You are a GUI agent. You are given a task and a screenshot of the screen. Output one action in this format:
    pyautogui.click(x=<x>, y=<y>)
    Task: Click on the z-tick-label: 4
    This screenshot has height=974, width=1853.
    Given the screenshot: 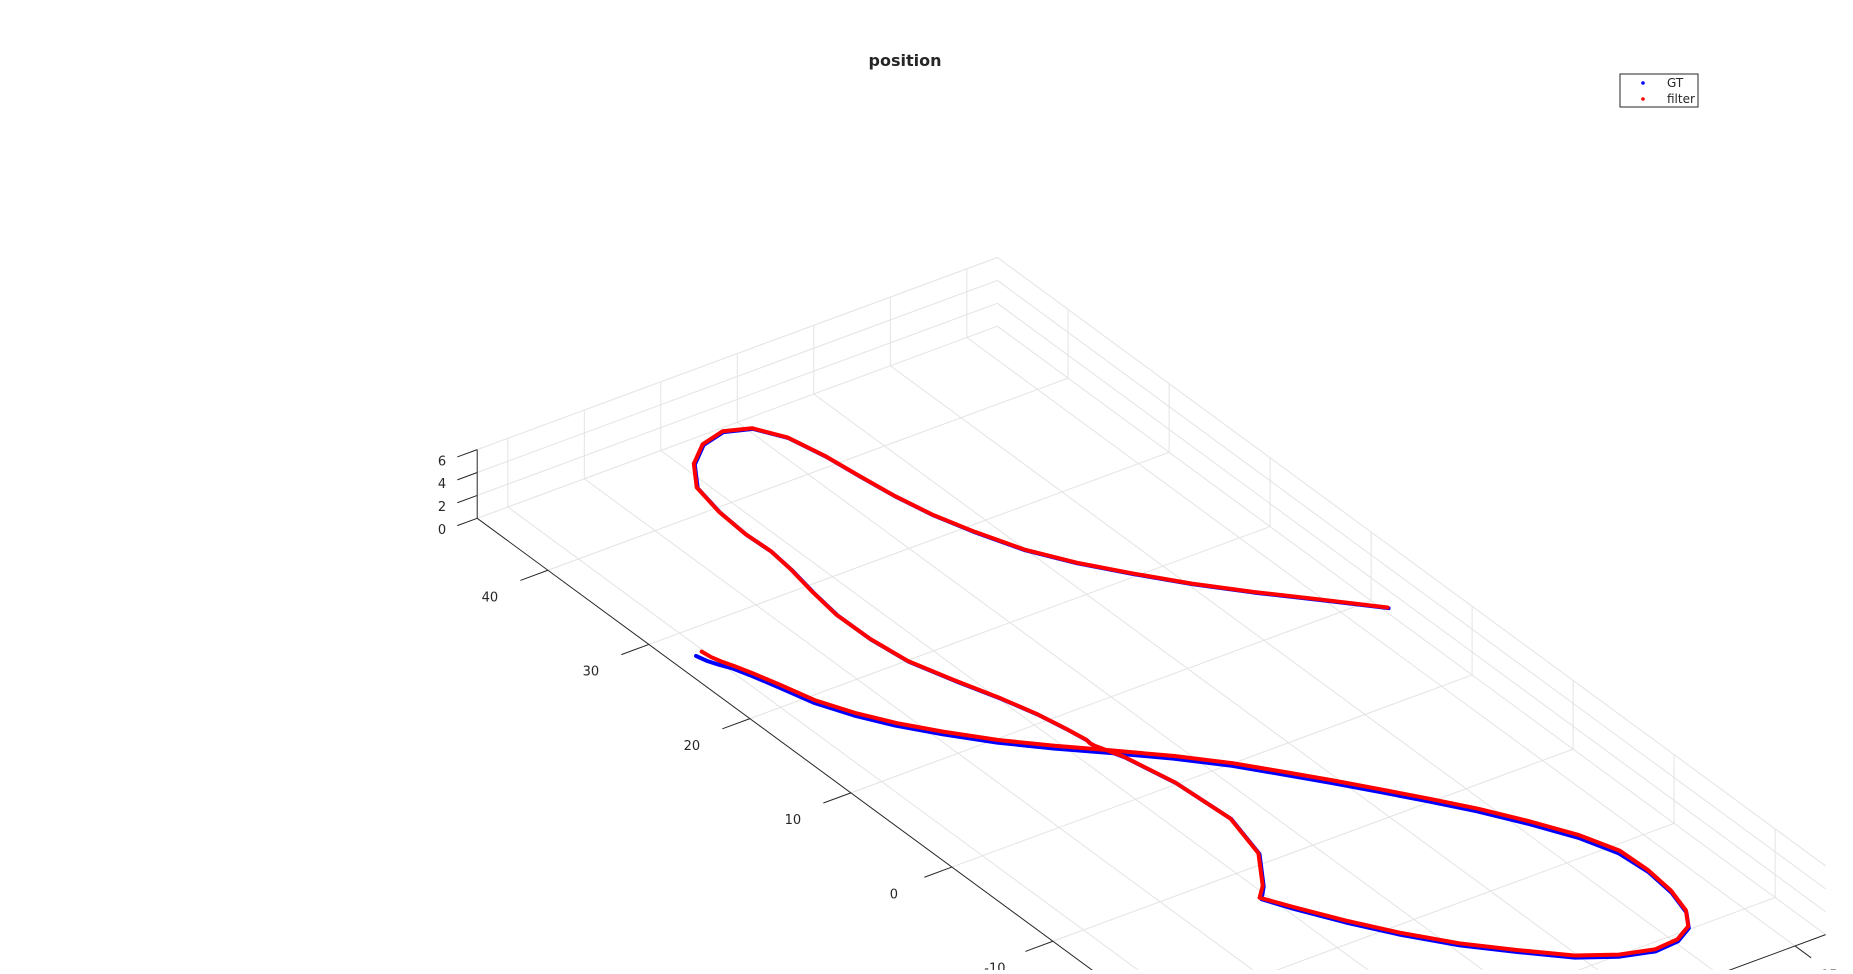 What is the action you would take?
    pyautogui.click(x=442, y=484)
    